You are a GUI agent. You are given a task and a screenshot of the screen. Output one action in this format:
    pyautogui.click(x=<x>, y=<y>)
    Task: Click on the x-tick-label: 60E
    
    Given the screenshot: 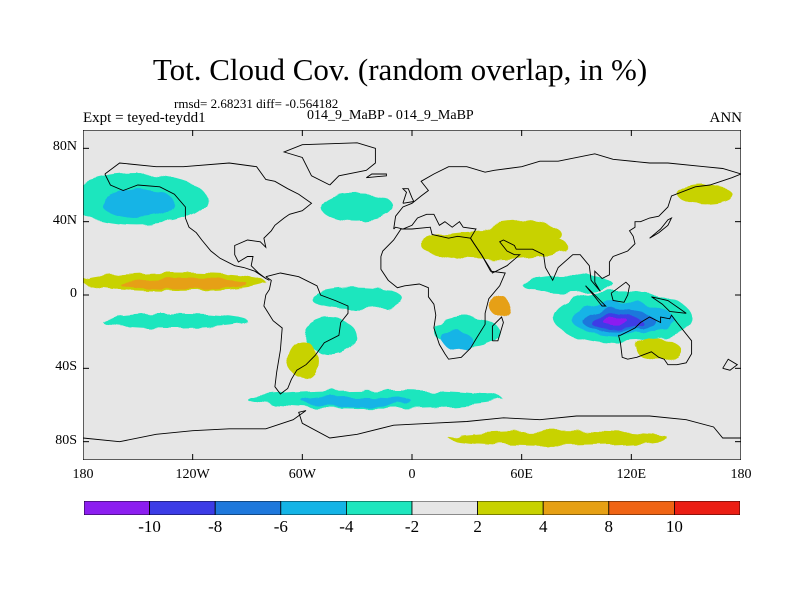 What is the action you would take?
    pyautogui.click(x=521, y=474)
    